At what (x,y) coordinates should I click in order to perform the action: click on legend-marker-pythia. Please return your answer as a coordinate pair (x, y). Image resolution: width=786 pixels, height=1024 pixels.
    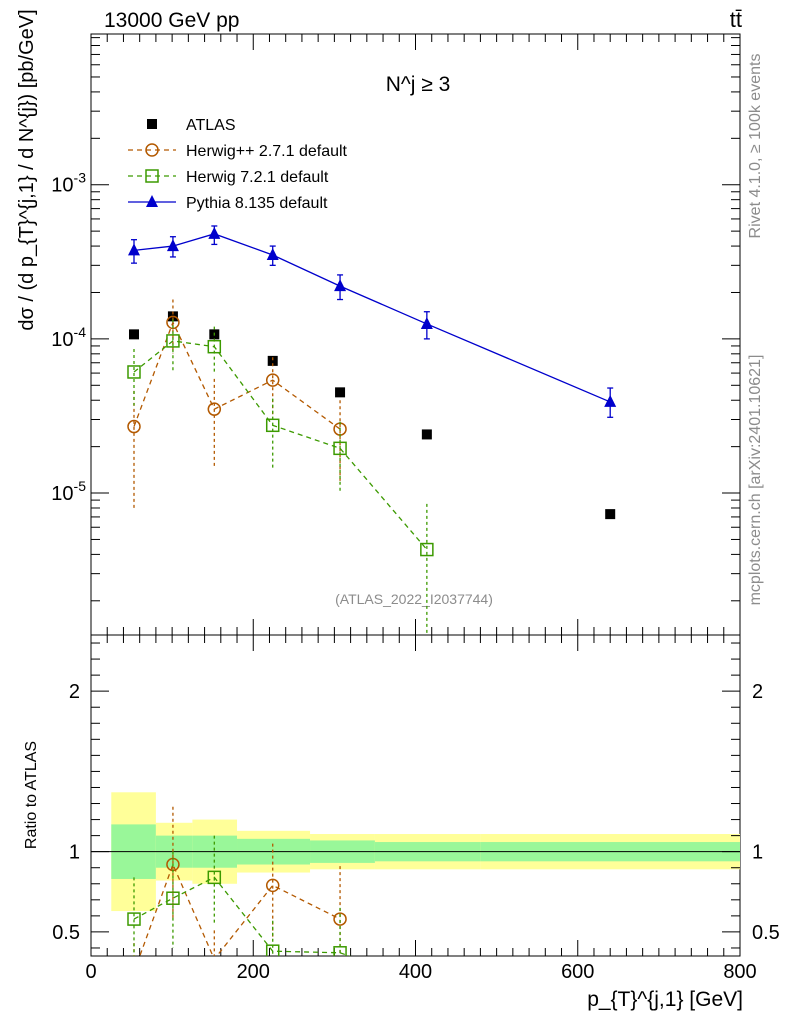
    Looking at the image, I should click on (152, 201).